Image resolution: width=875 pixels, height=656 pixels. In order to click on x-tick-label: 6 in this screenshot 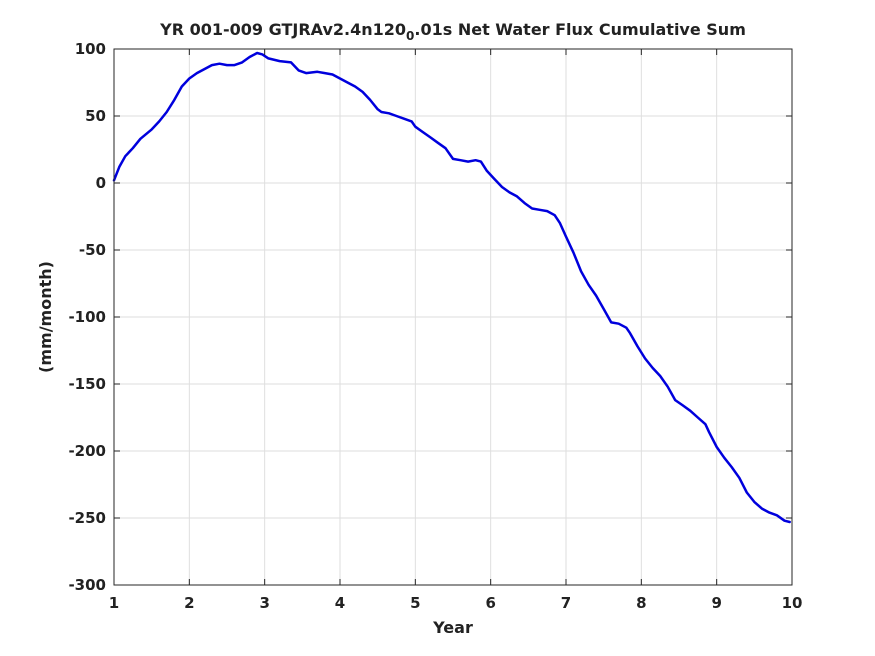, I will do `click(490, 603)`.